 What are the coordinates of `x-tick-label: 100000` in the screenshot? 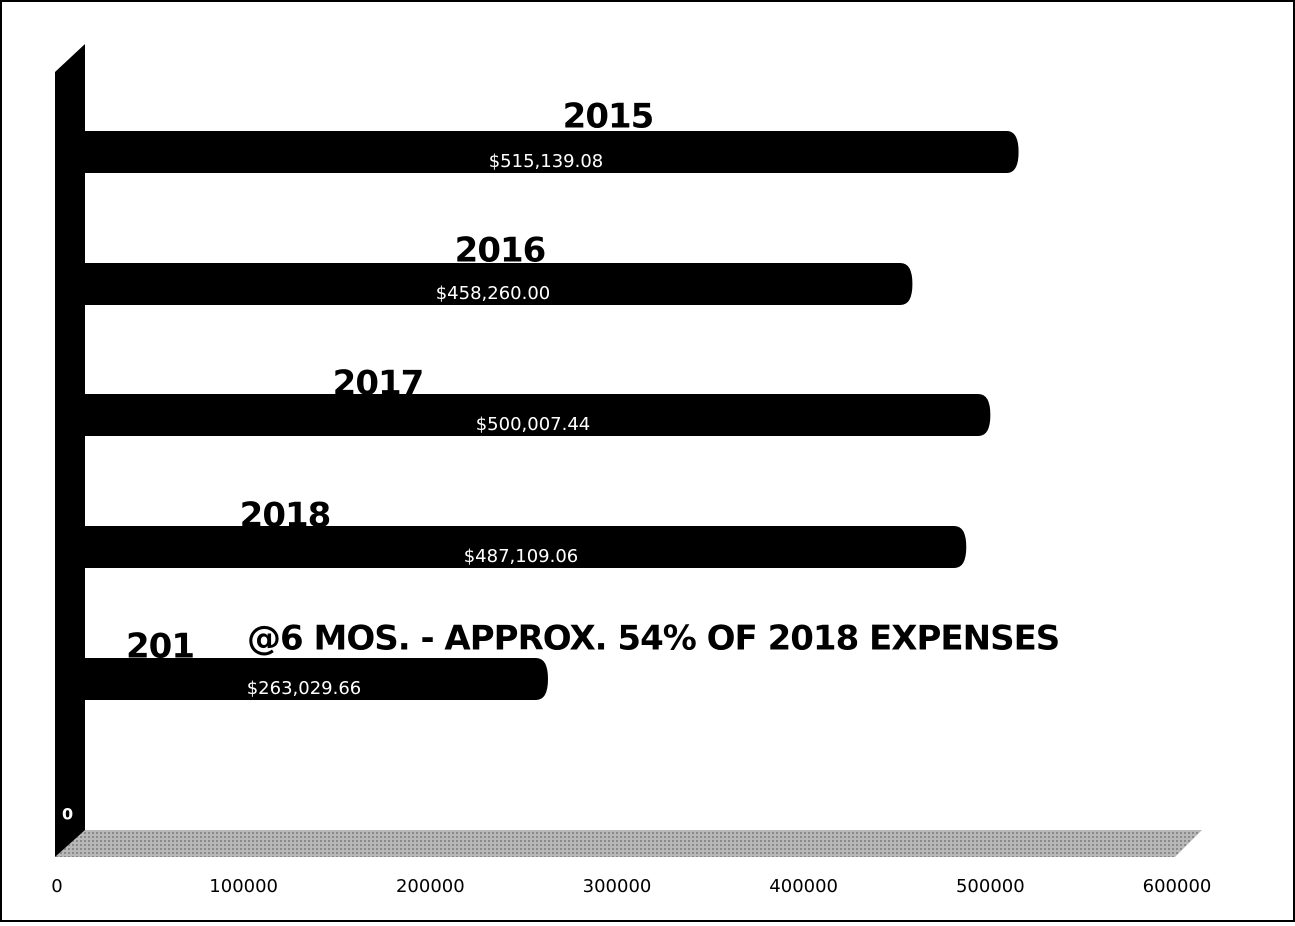 It's located at (243, 886).